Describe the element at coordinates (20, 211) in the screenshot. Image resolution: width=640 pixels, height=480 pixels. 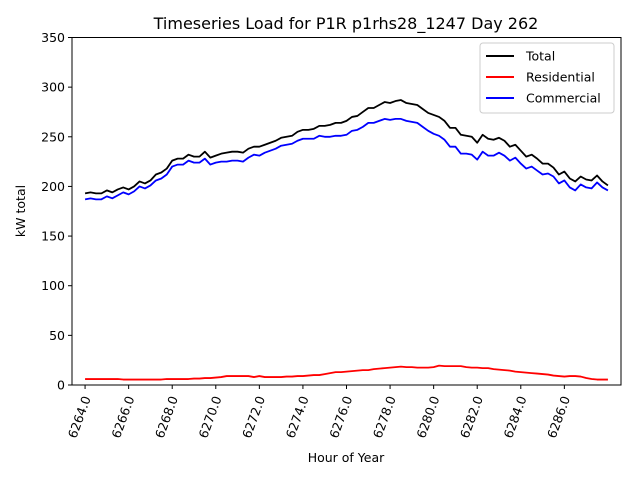
I see `y-axis-label: kW total` at that location.